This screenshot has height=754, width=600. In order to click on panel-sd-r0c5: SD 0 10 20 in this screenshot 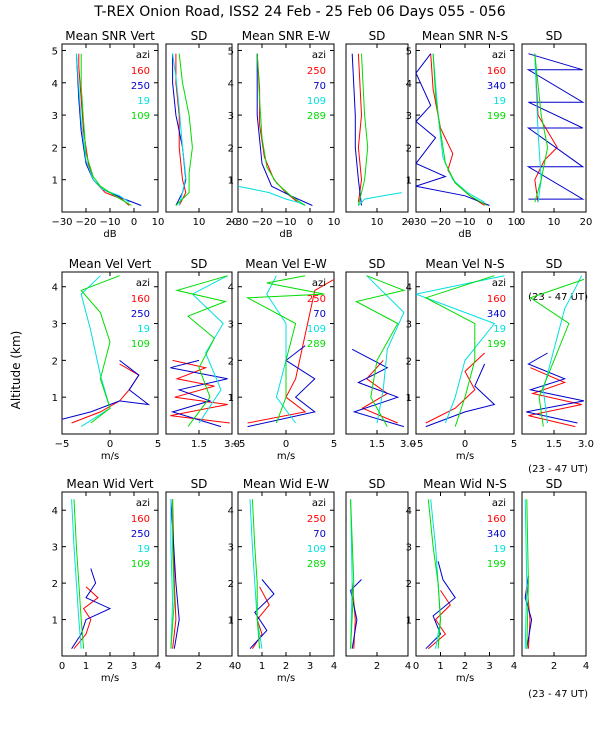, I will do `click(556, 128)`.